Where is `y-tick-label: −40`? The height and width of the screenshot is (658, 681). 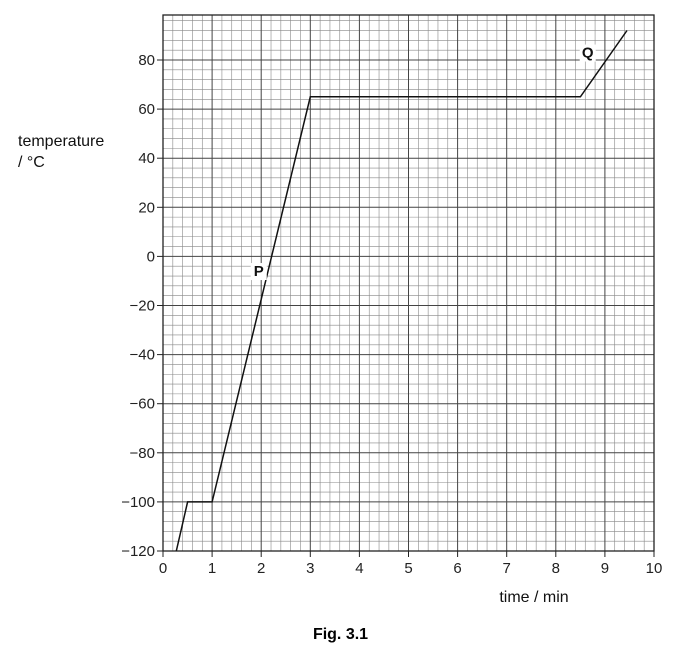 y-tick-label: −40 is located at coordinates (142, 355).